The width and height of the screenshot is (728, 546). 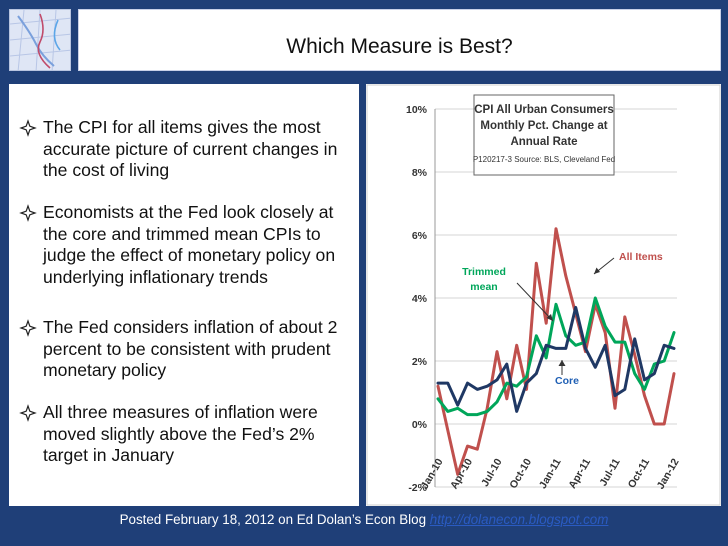 What do you see at coordinates (544, 110) in the screenshot?
I see `chart-title-line-1: CPI All Urban Consumers` at bounding box center [544, 110].